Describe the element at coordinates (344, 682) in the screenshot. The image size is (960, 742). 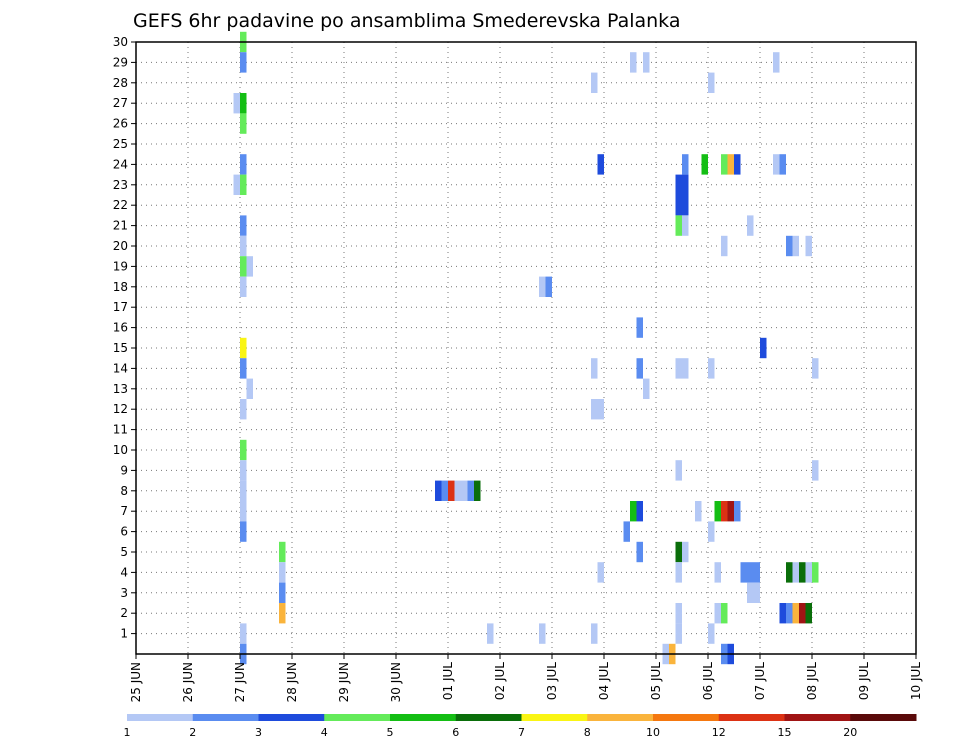
I see `x-tick-label: 29 JUN` at that location.